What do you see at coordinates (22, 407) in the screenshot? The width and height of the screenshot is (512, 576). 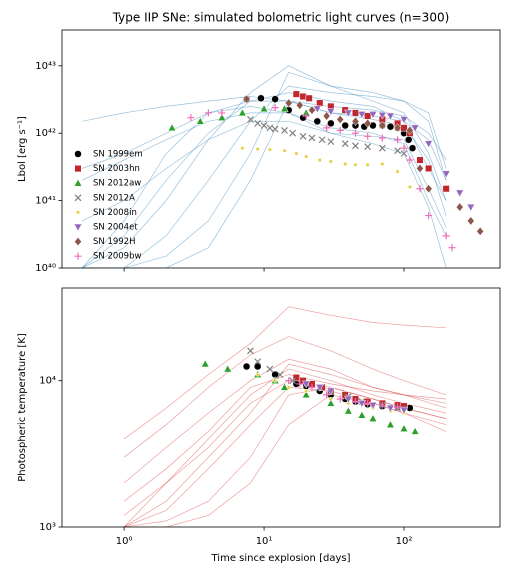 I see `y-axis-label: Photospheric temperature [K]` at bounding box center [22, 407].